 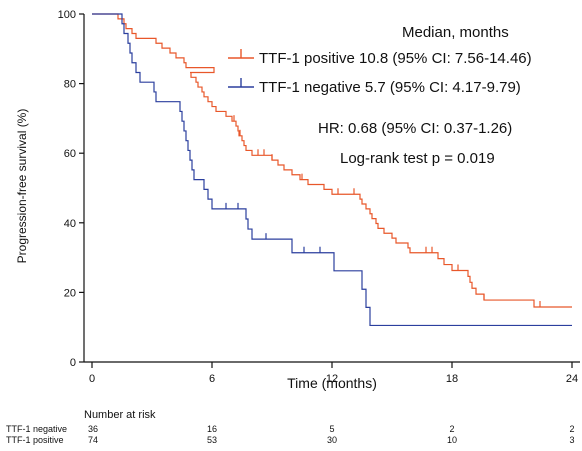 What do you see at coordinates (93, 440) in the screenshot?
I see `risk-value: 74` at bounding box center [93, 440].